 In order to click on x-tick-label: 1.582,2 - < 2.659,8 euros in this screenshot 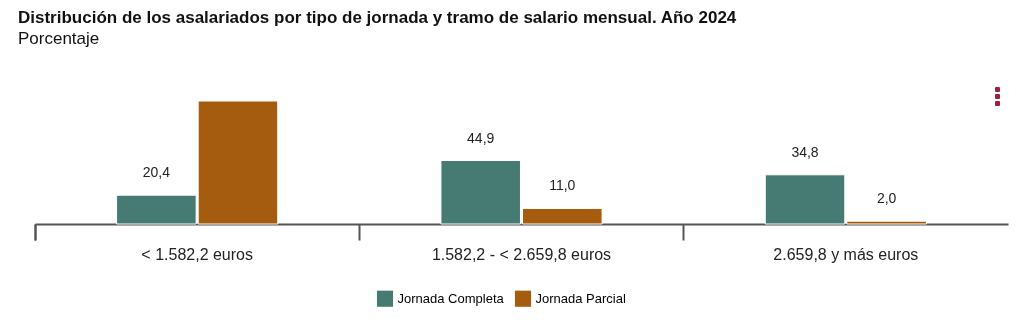, I will do `click(521, 254)`.